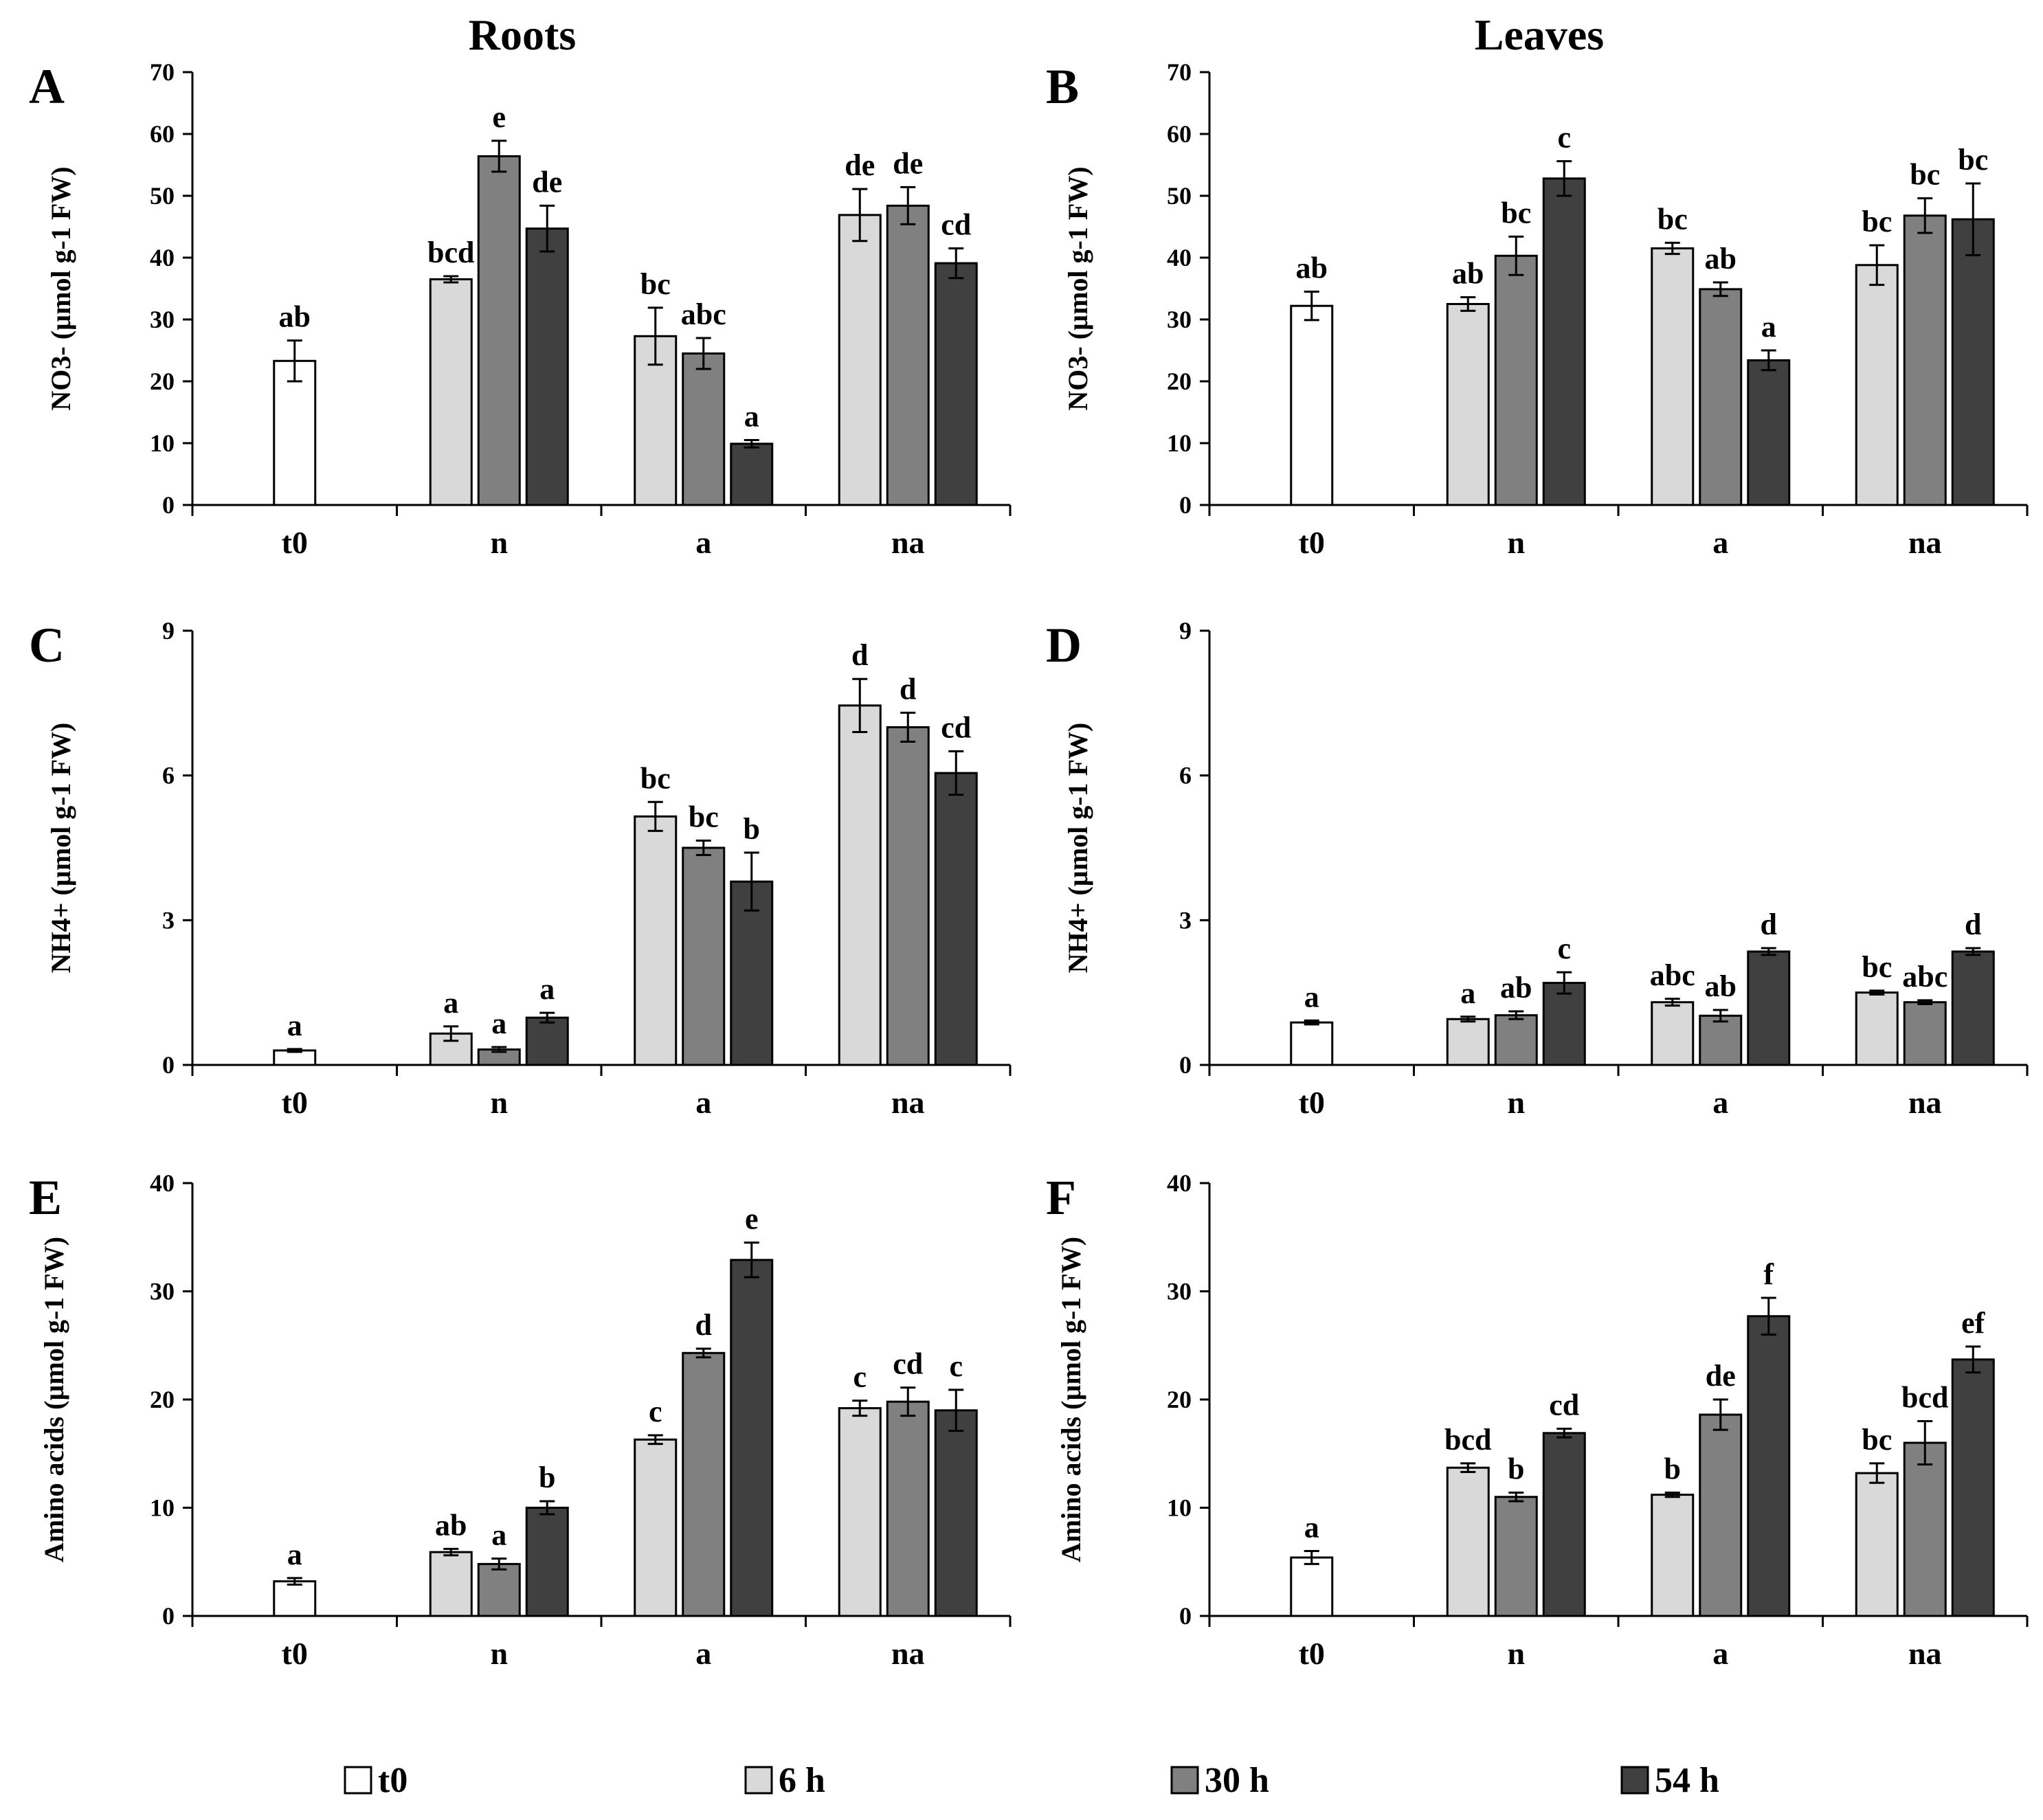  What do you see at coordinates (1973, 1323) in the screenshot?
I see `significance-letter: ef` at bounding box center [1973, 1323].